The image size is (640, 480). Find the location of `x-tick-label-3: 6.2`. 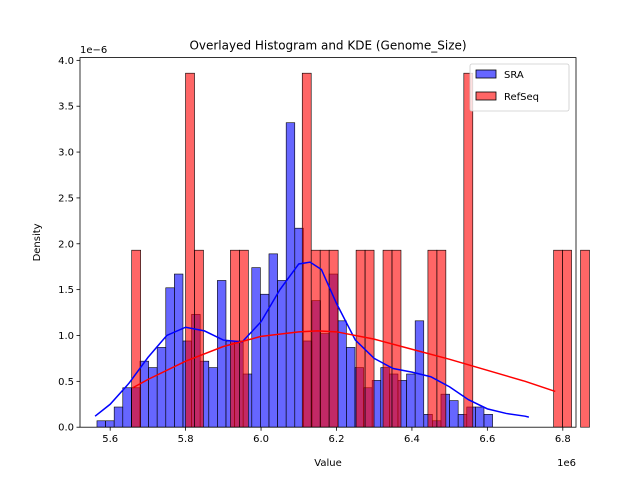

x-tick-label-3: 6.2 is located at coordinates (337, 439).